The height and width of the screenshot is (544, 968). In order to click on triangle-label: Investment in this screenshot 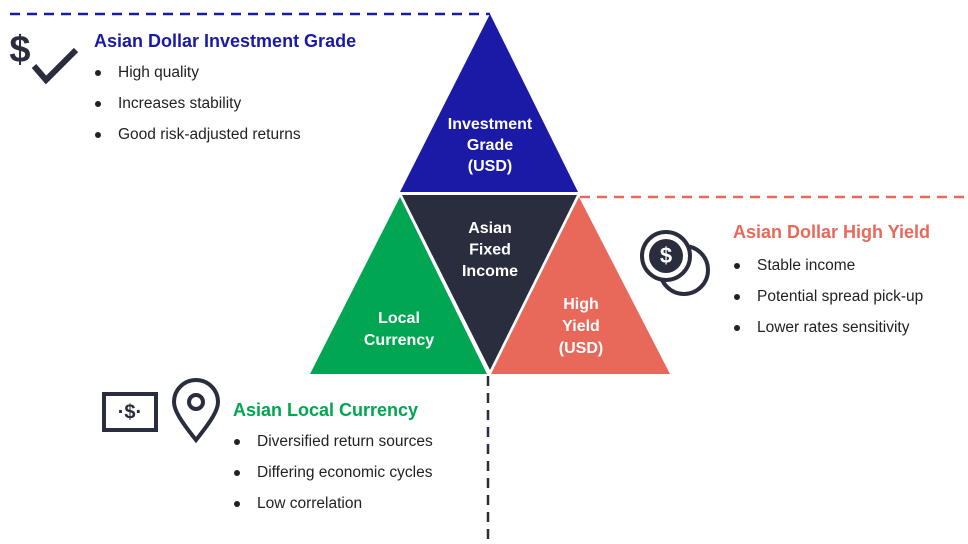, I will do `click(490, 124)`.